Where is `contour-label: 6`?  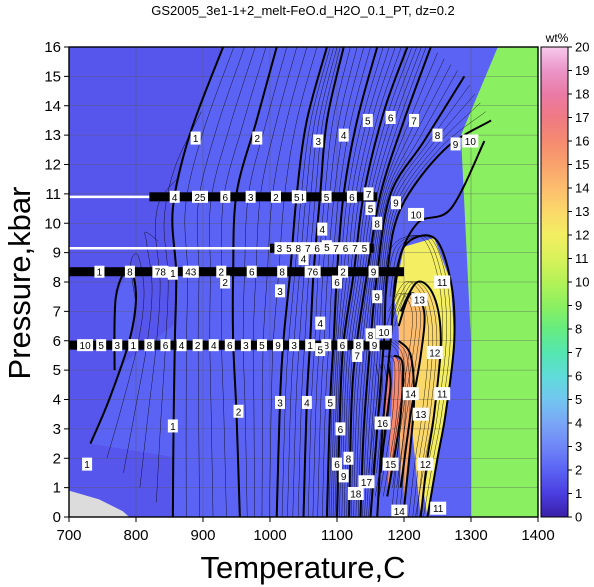 contour-label: 6 is located at coordinates (391, 119).